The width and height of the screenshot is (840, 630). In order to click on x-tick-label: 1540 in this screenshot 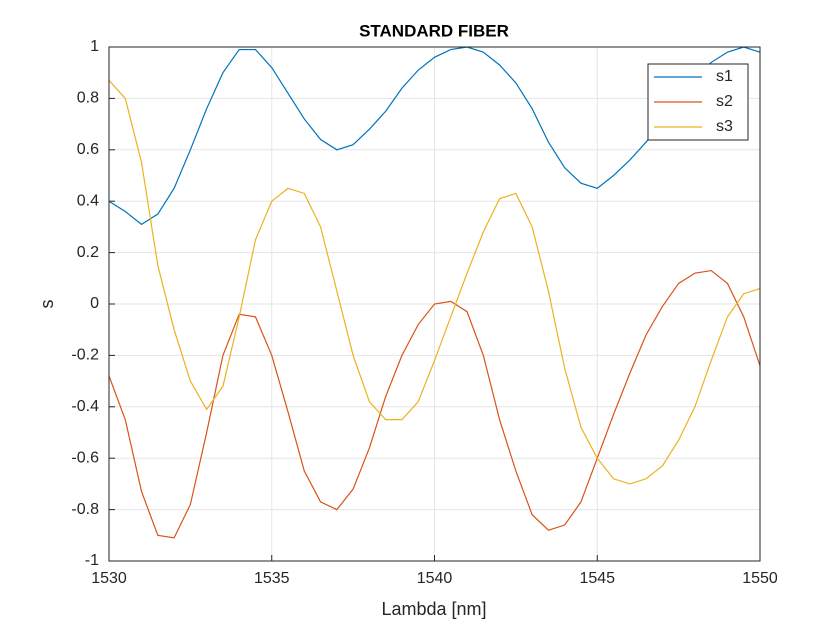, I will do `click(435, 578)`.